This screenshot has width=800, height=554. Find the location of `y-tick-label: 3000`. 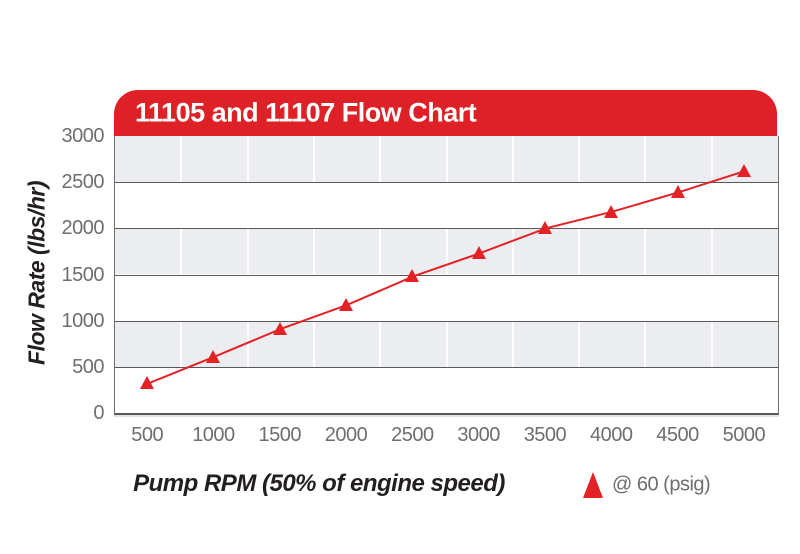

y-tick-label: 3000 is located at coordinates (83, 136).